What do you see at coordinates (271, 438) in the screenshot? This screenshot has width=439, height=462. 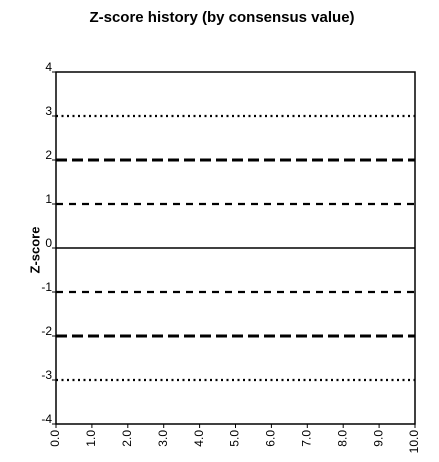 I see `x-tick-label: 6.0` at bounding box center [271, 438].